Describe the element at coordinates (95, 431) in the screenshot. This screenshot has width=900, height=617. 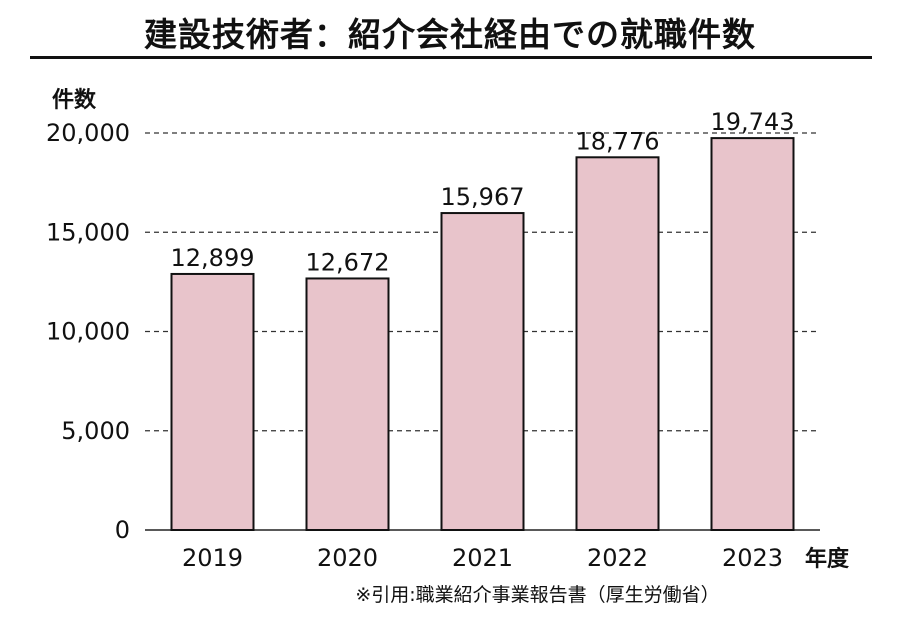
I see `y-tick-label: 5,000` at that location.